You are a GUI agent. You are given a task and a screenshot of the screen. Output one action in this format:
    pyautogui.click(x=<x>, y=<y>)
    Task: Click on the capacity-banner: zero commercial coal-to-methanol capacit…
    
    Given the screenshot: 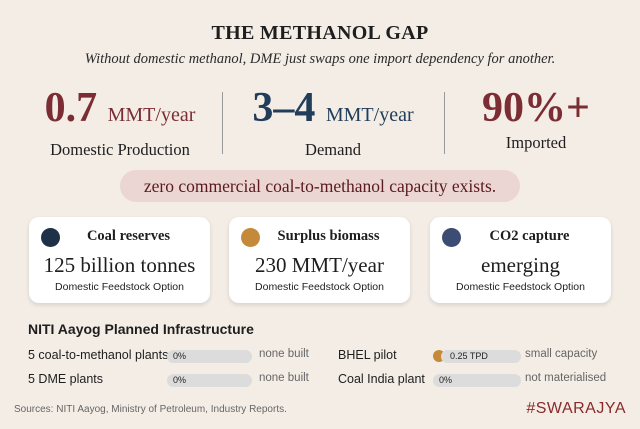 What is the action you would take?
    pyautogui.click(x=320, y=186)
    